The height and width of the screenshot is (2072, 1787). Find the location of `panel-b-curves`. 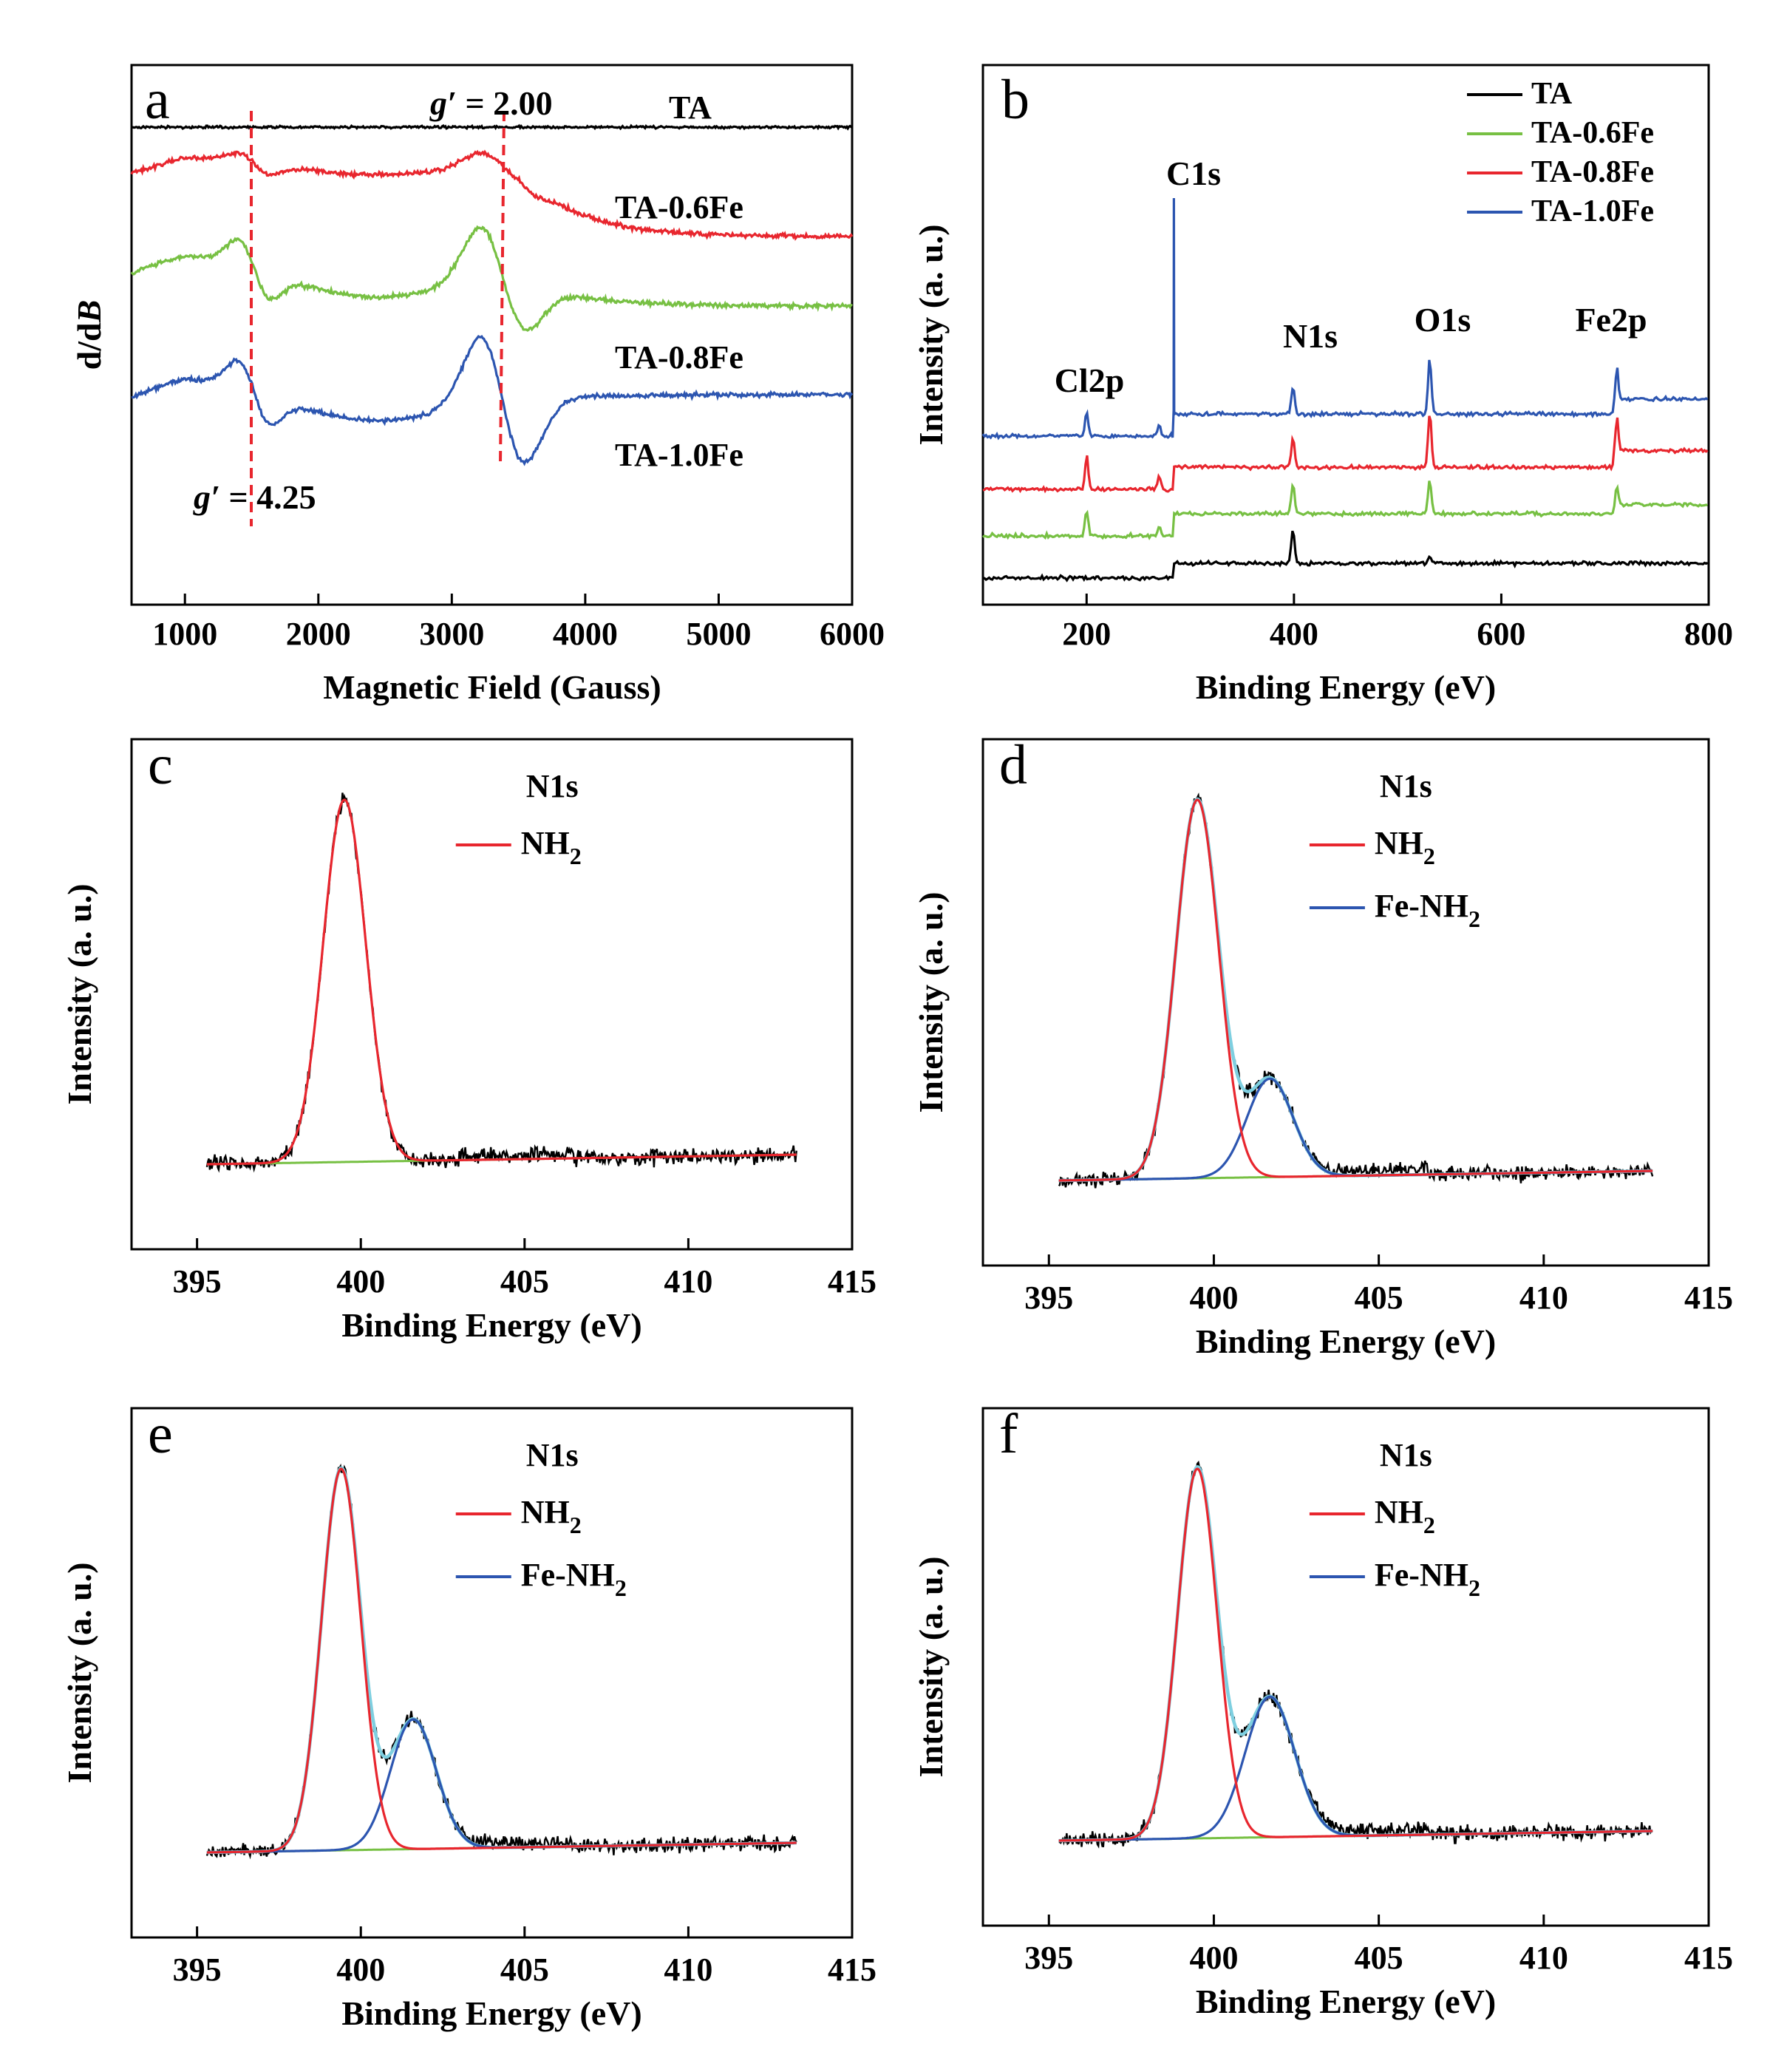

panel-b-curves is located at coordinates (1345, 389).